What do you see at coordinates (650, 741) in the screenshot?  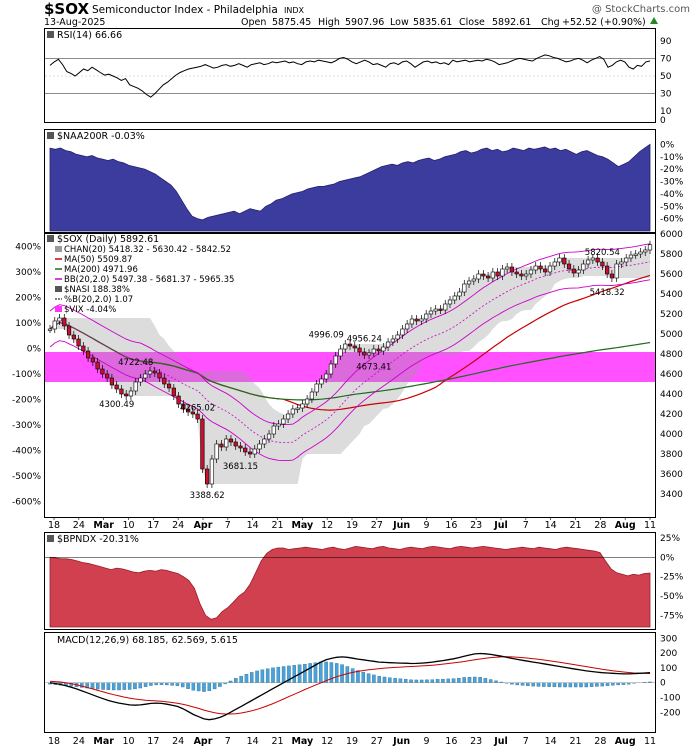 I see `x-tick-label-bottom-24: 11` at bounding box center [650, 741].